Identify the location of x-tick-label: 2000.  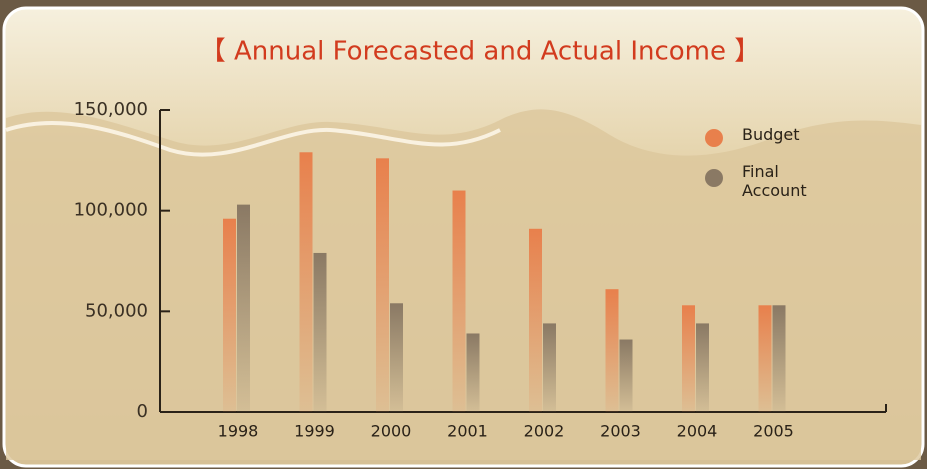
(391, 431).